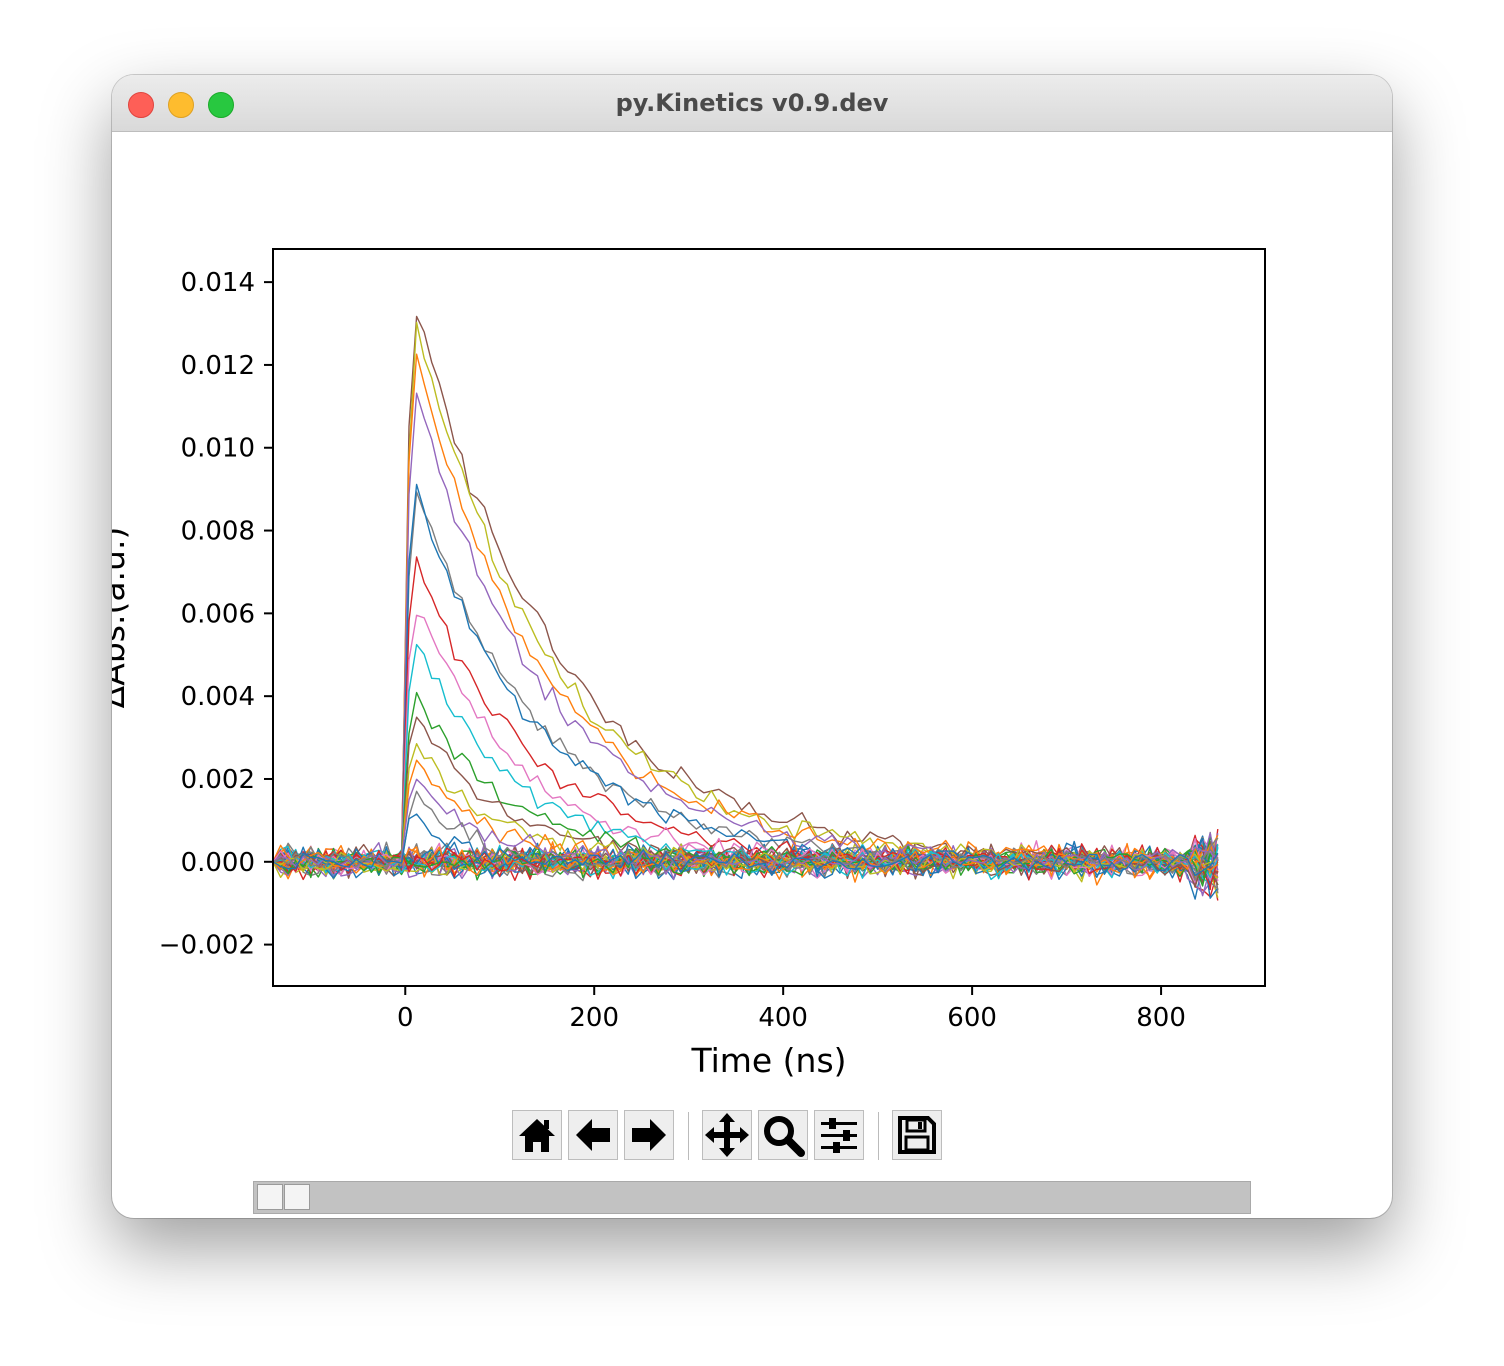 The image size is (1504, 1366). I want to click on window-title: py.Kinetics v0.9.dev, so click(752, 103).